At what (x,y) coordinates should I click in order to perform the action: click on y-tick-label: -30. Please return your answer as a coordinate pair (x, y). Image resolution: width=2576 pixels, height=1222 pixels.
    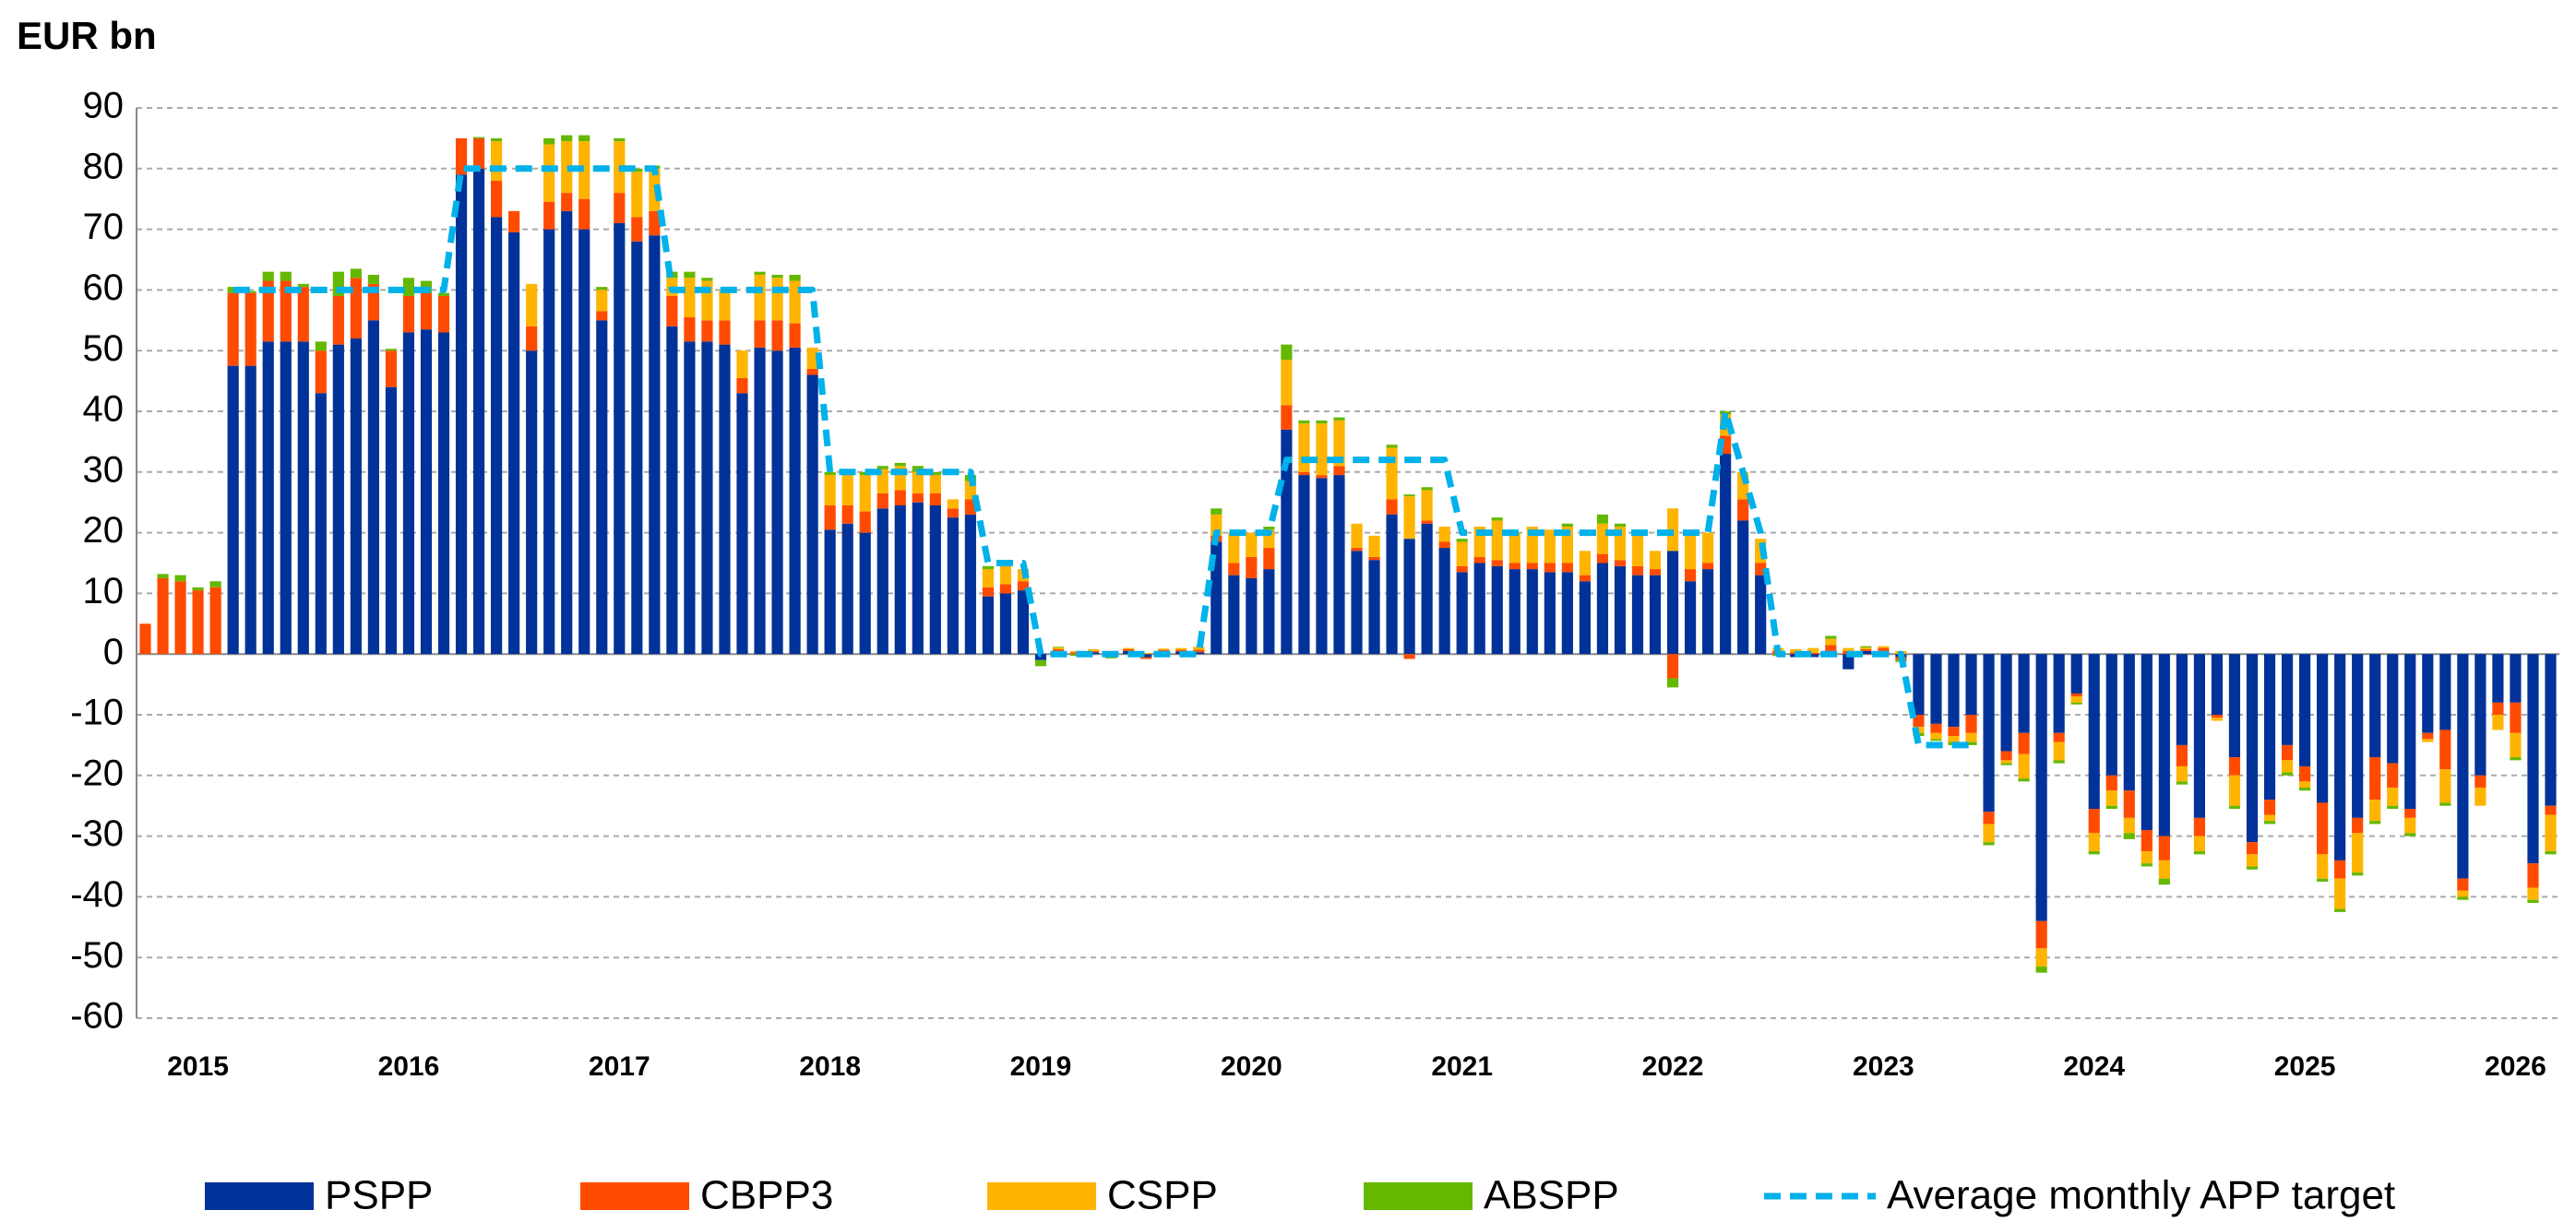
    Looking at the image, I should click on (97, 833).